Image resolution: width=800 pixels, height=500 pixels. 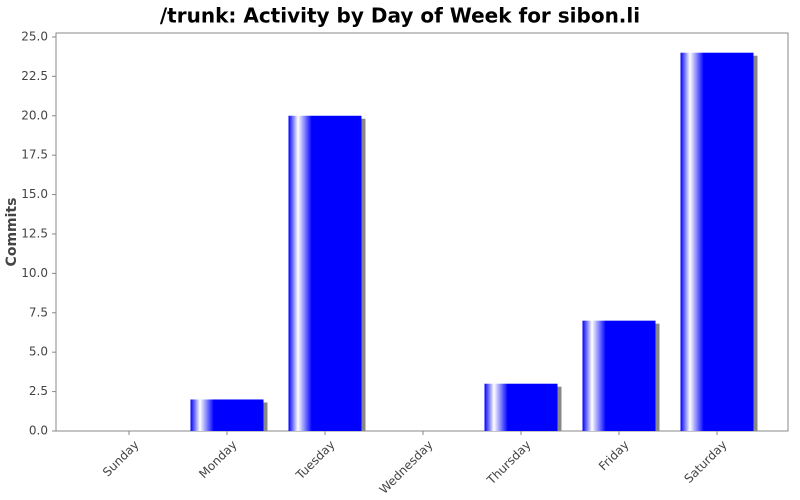 I want to click on x-tick-label: Saturday, so click(x=705, y=462).